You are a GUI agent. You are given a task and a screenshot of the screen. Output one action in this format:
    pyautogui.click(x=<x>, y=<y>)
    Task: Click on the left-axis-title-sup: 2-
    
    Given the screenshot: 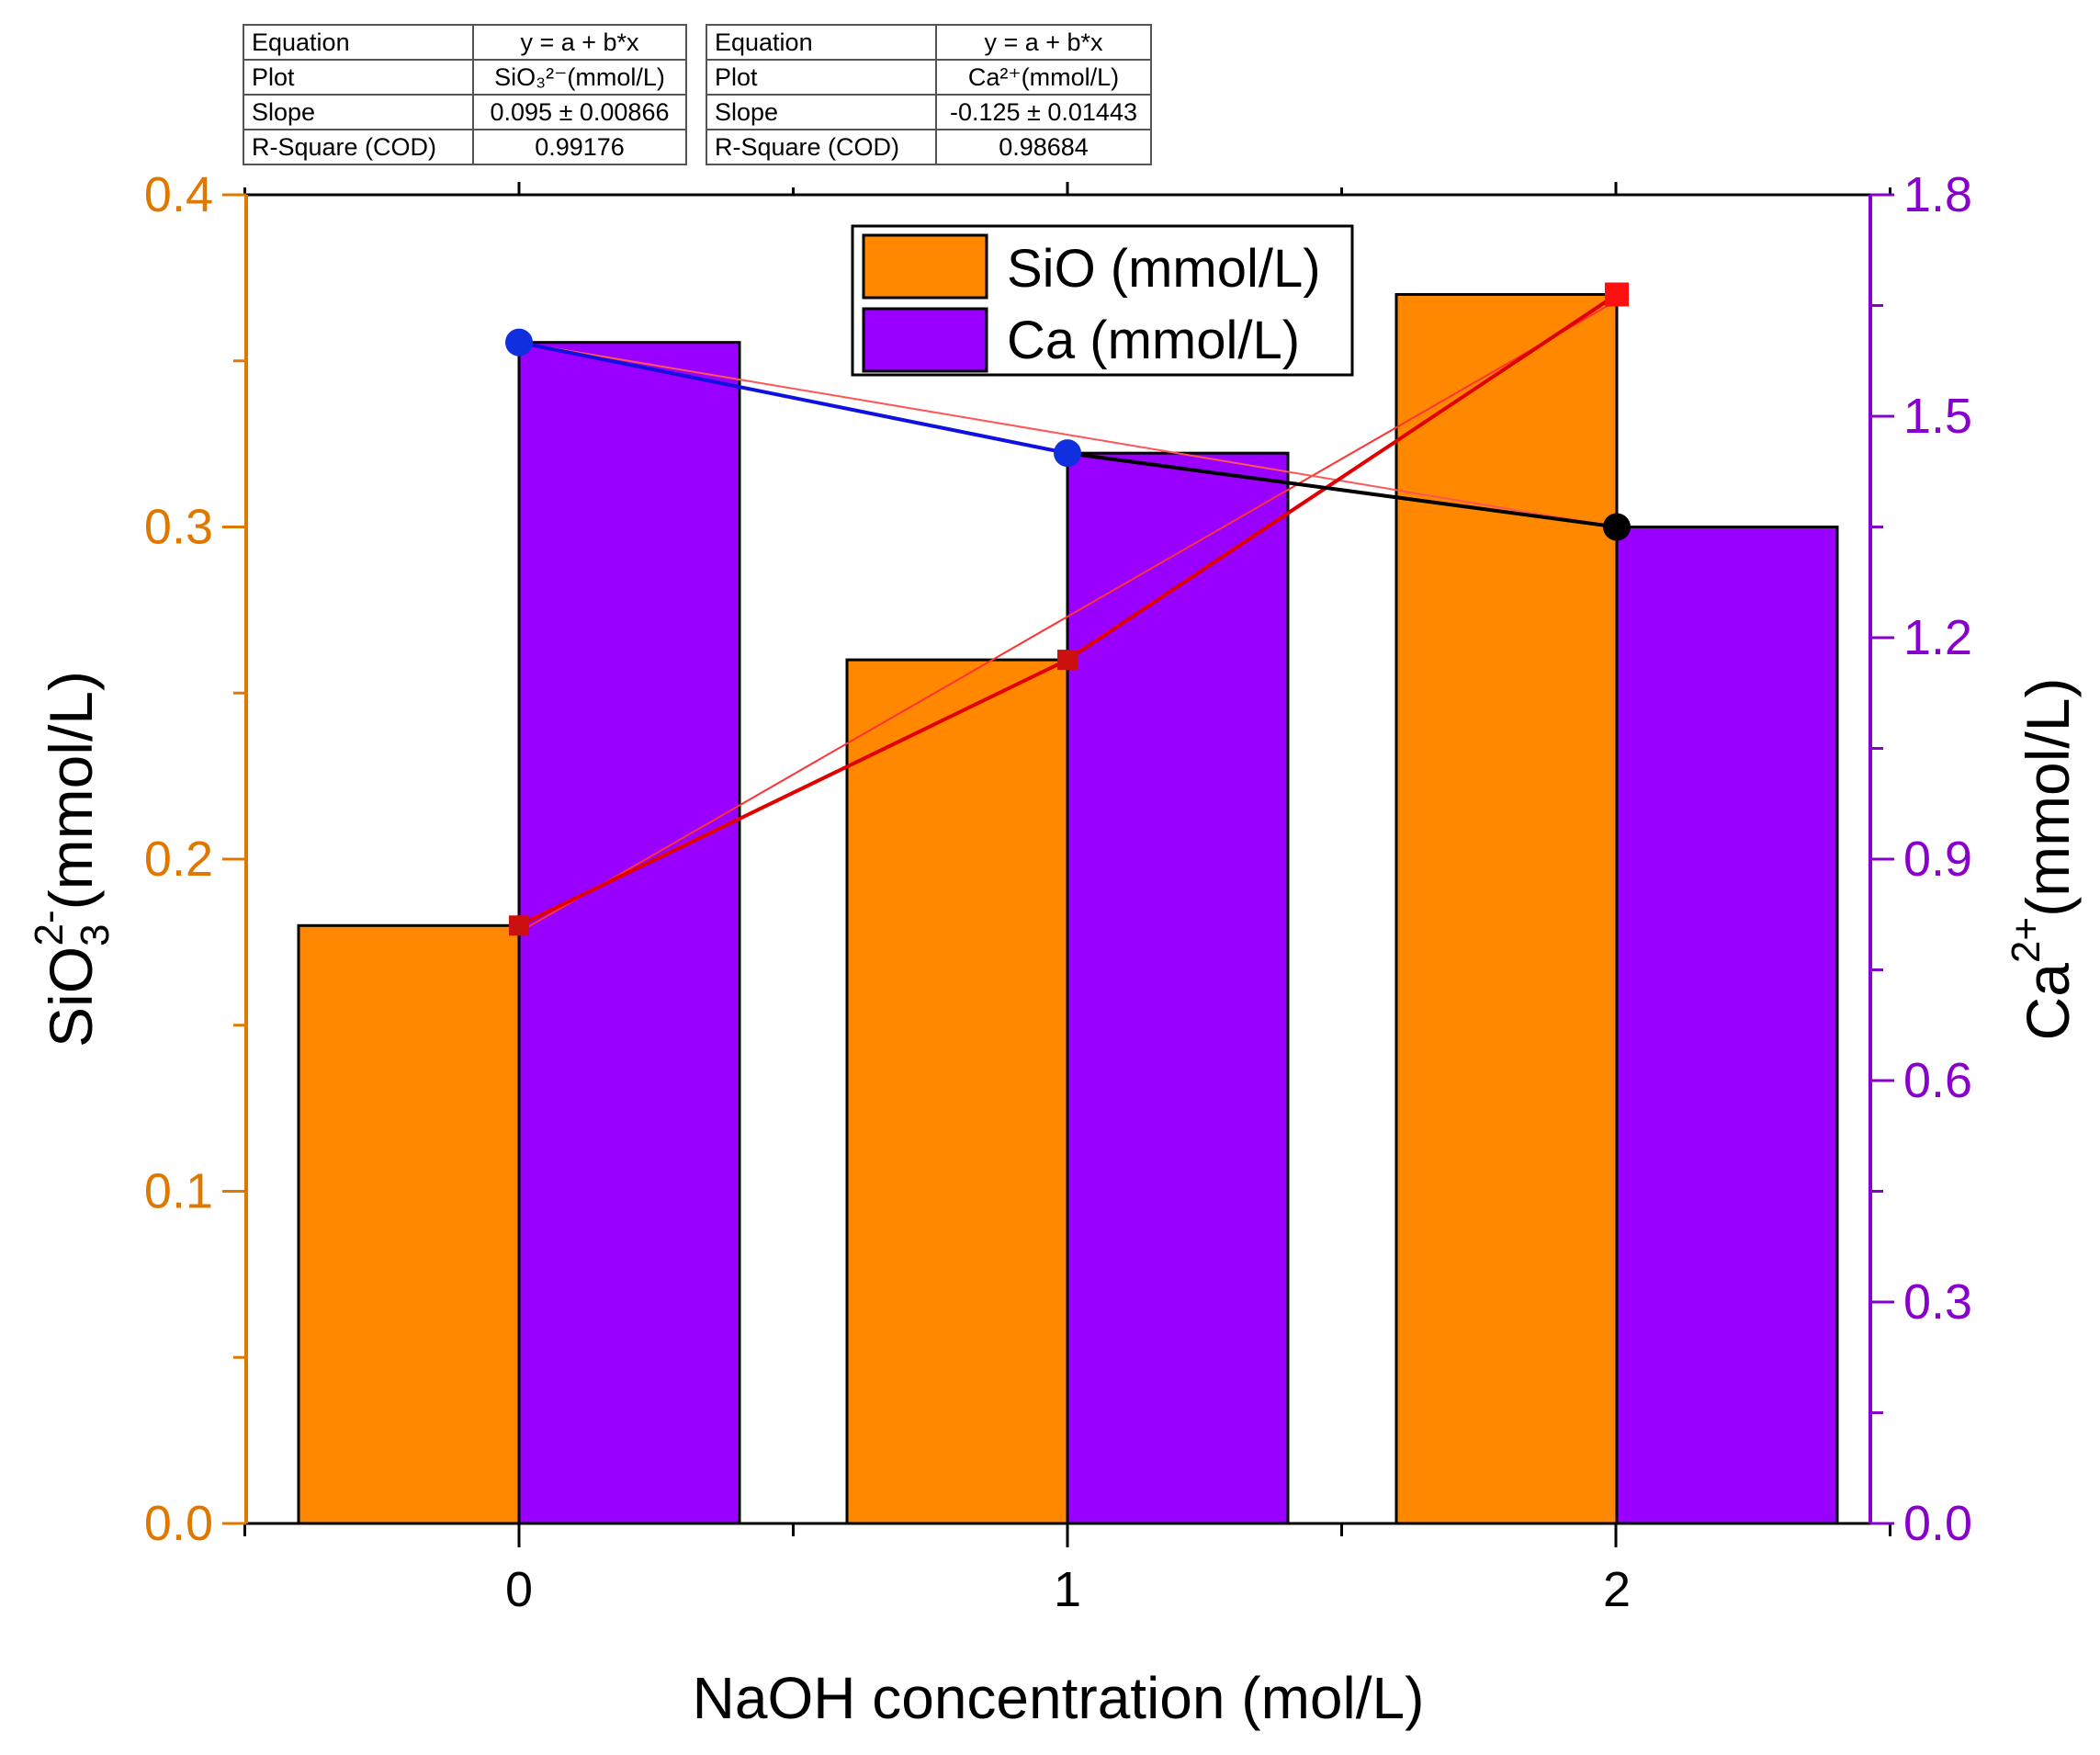 What is the action you would take?
    pyautogui.click(x=49, y=927)
    